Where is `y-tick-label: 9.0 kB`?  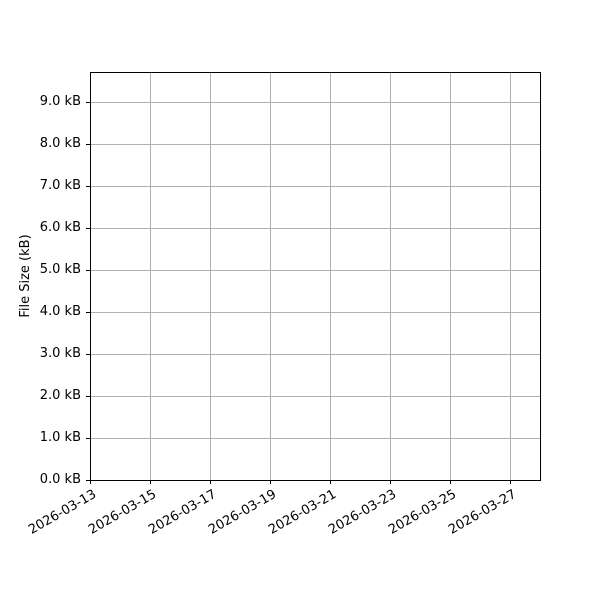
y-tick-label: 9.0 kB is located at coordinates (60, 101).